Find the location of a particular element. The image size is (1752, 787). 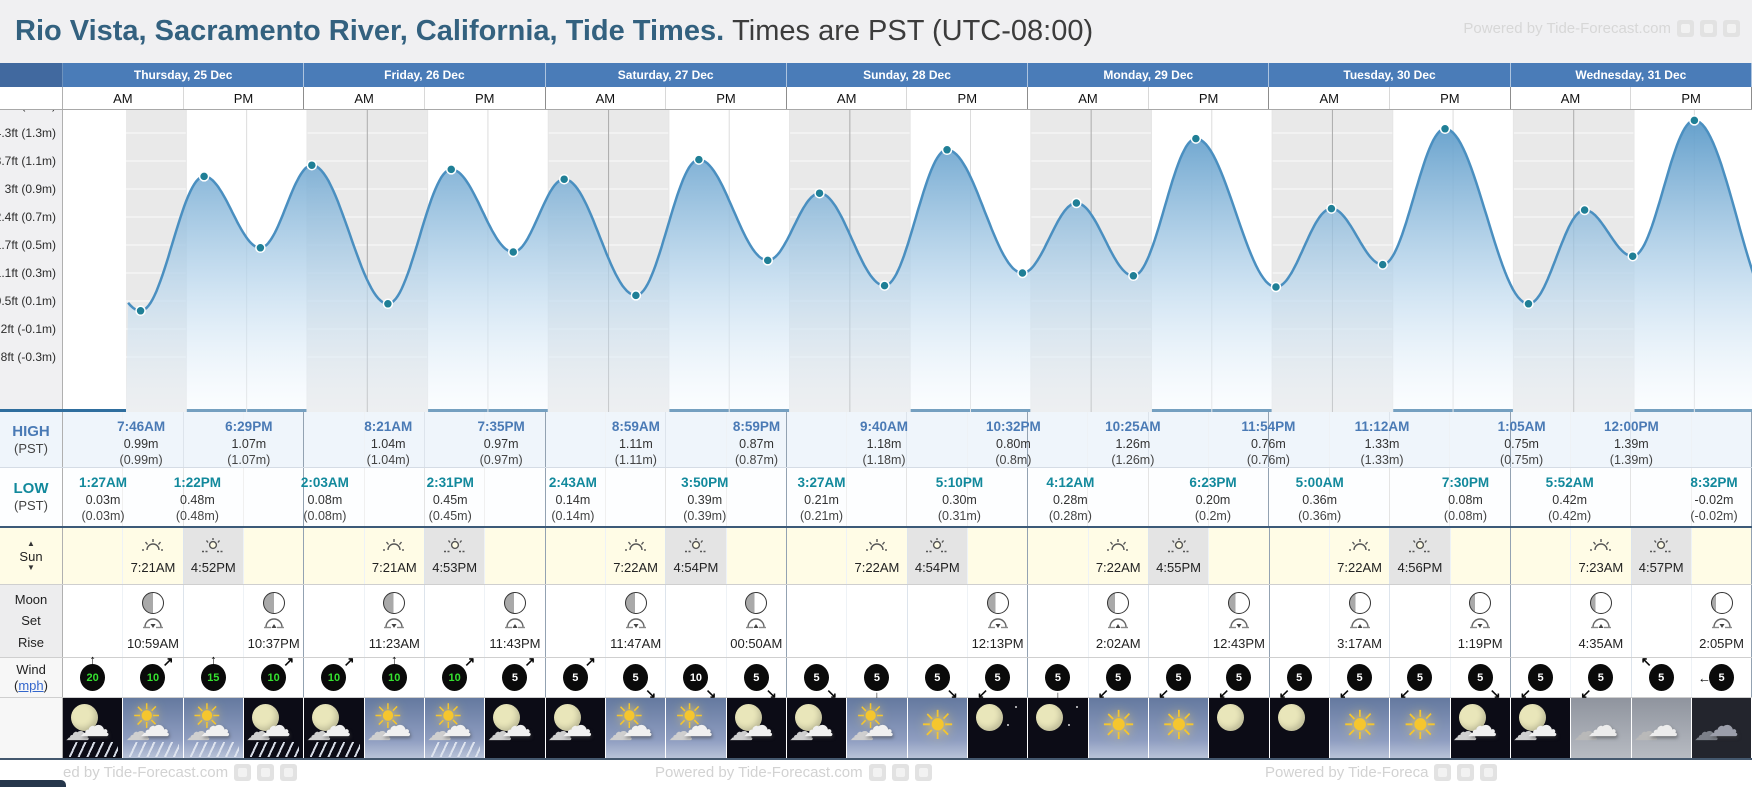

tide-height-paren: (0.28m) is located at coordinates (1070, 515).